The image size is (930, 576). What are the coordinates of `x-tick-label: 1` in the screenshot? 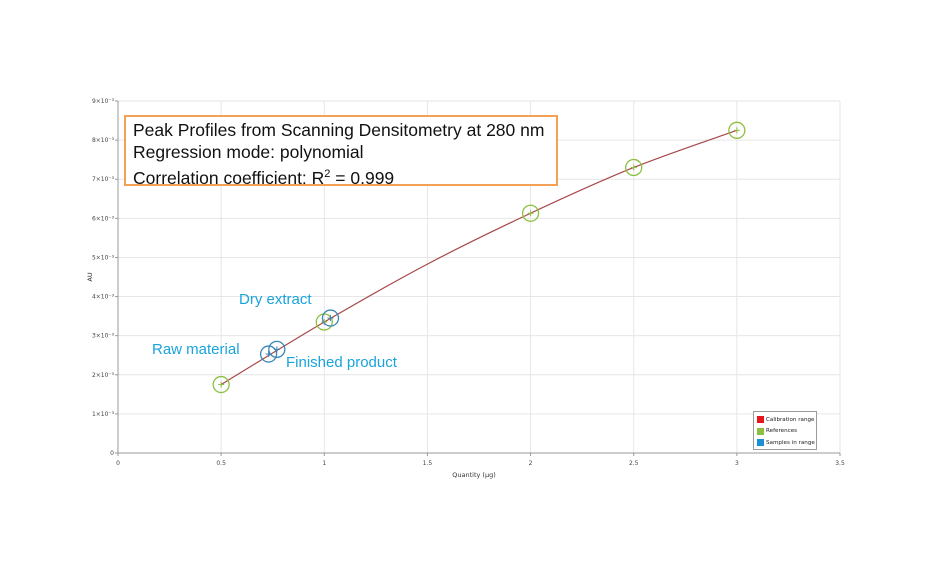 It's located at (324, 463).